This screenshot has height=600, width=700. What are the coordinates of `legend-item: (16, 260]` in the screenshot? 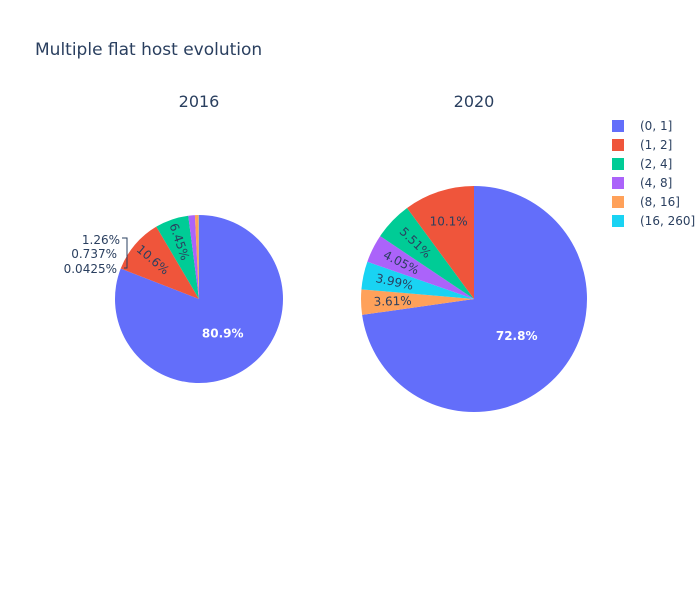 It's located at (652, 220).